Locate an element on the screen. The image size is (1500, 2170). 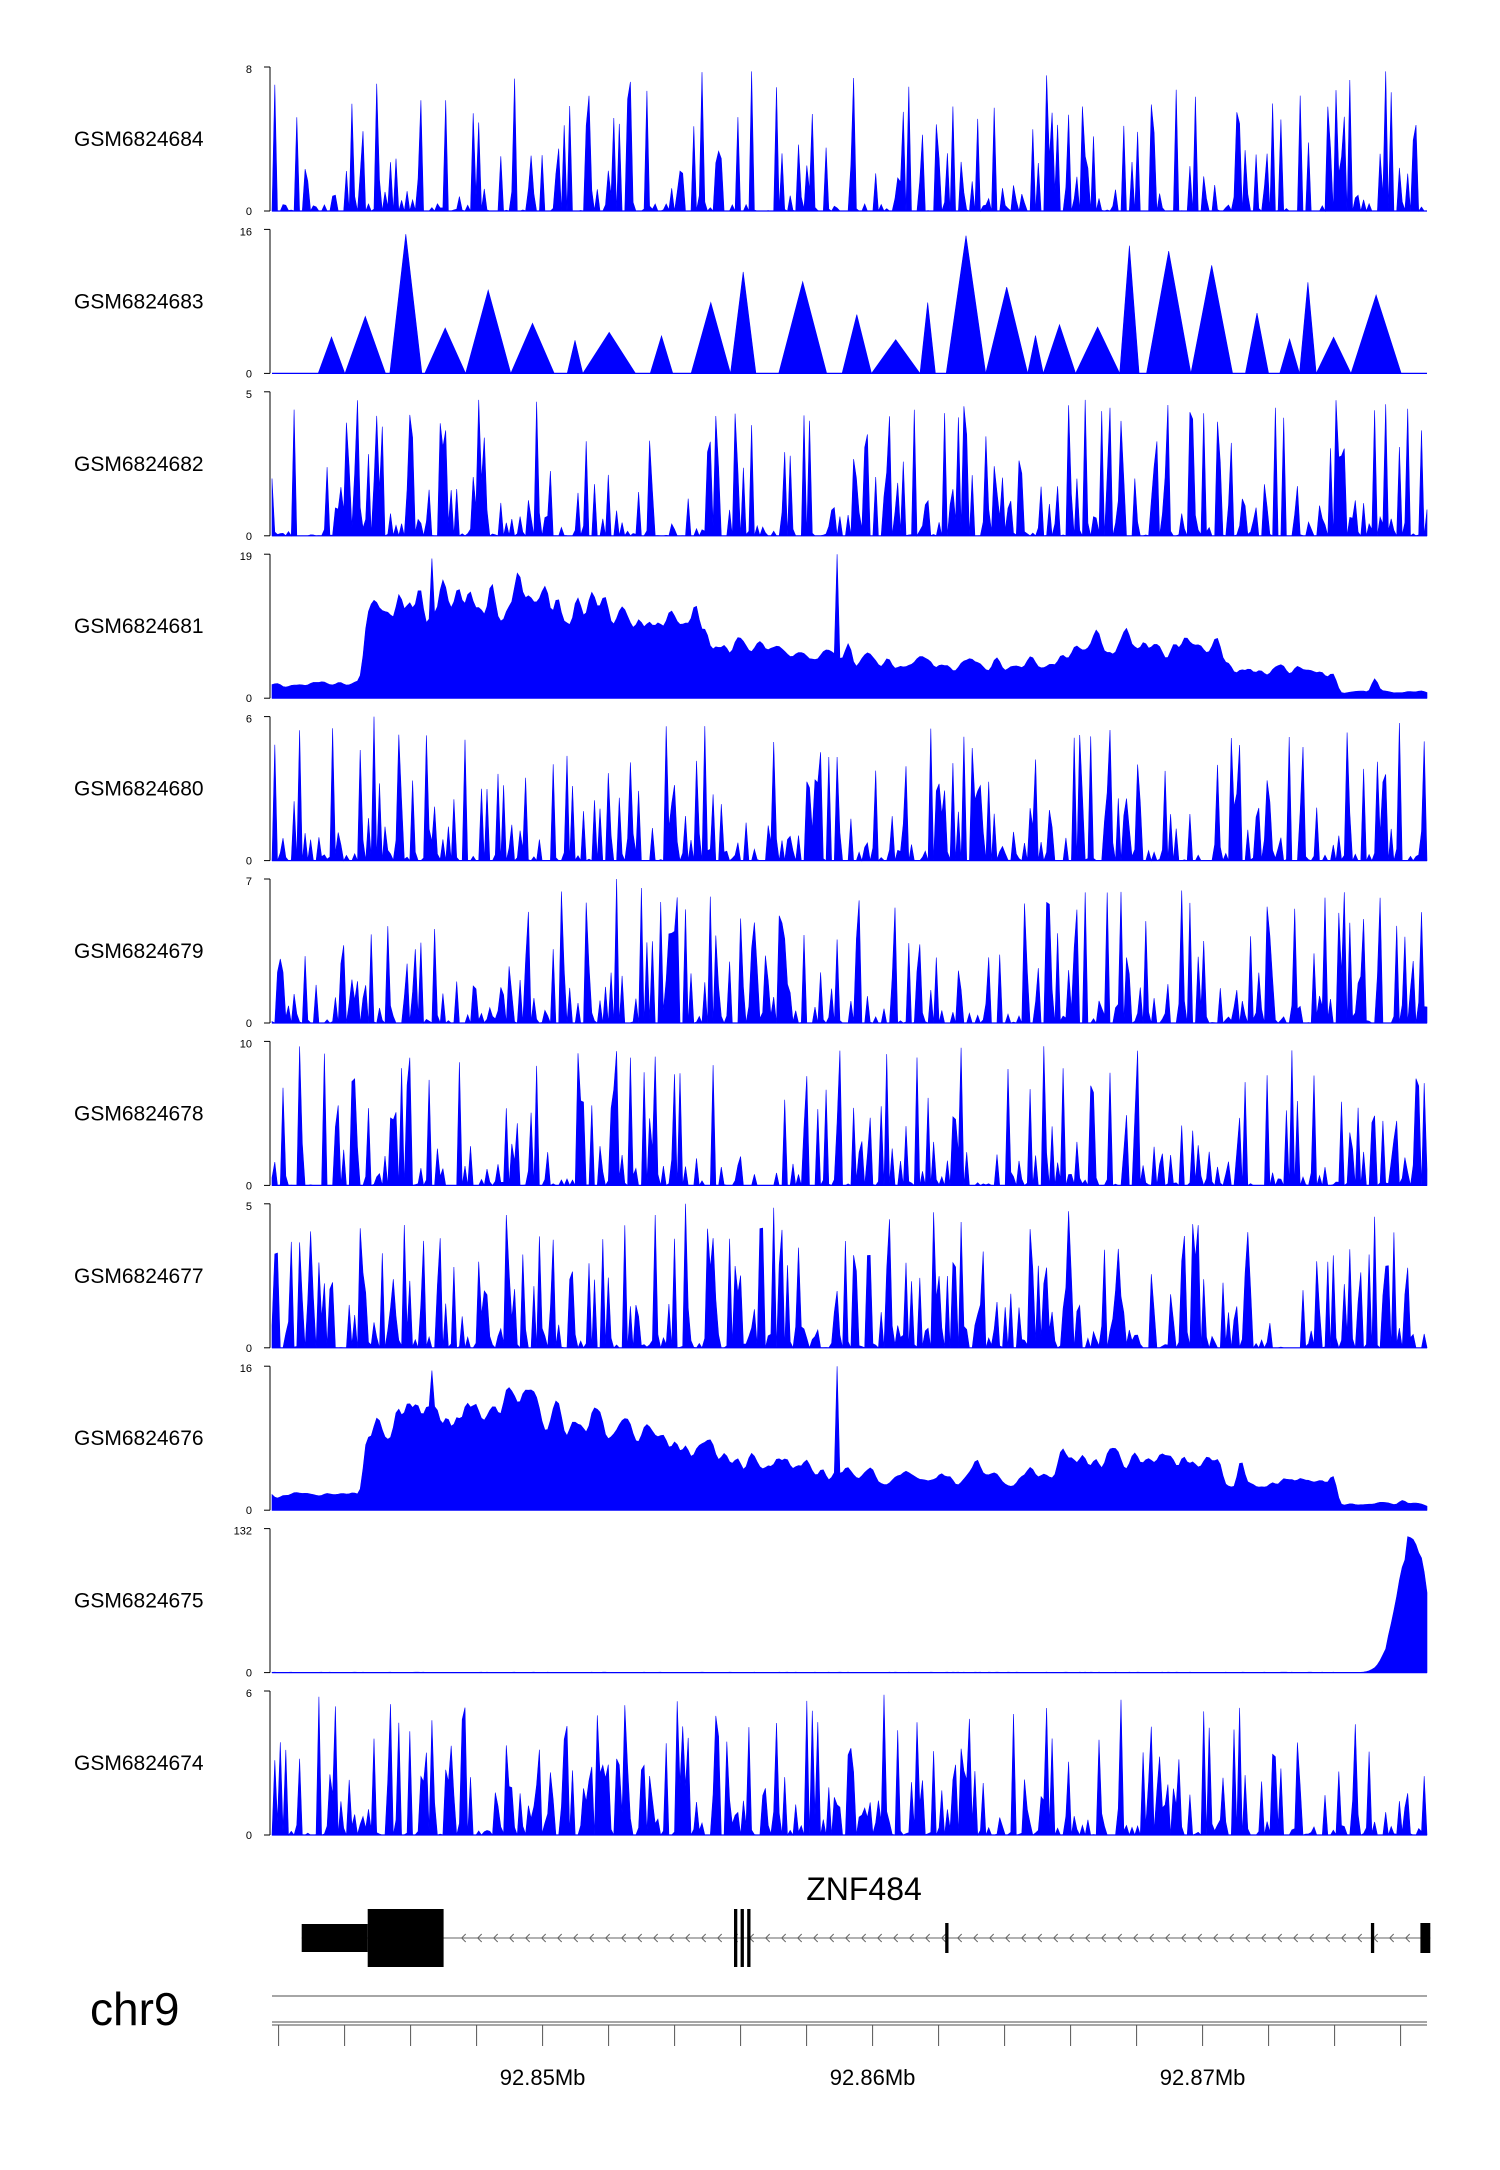
gene-label: ZNF484 is located at coordinates (864, 1889).